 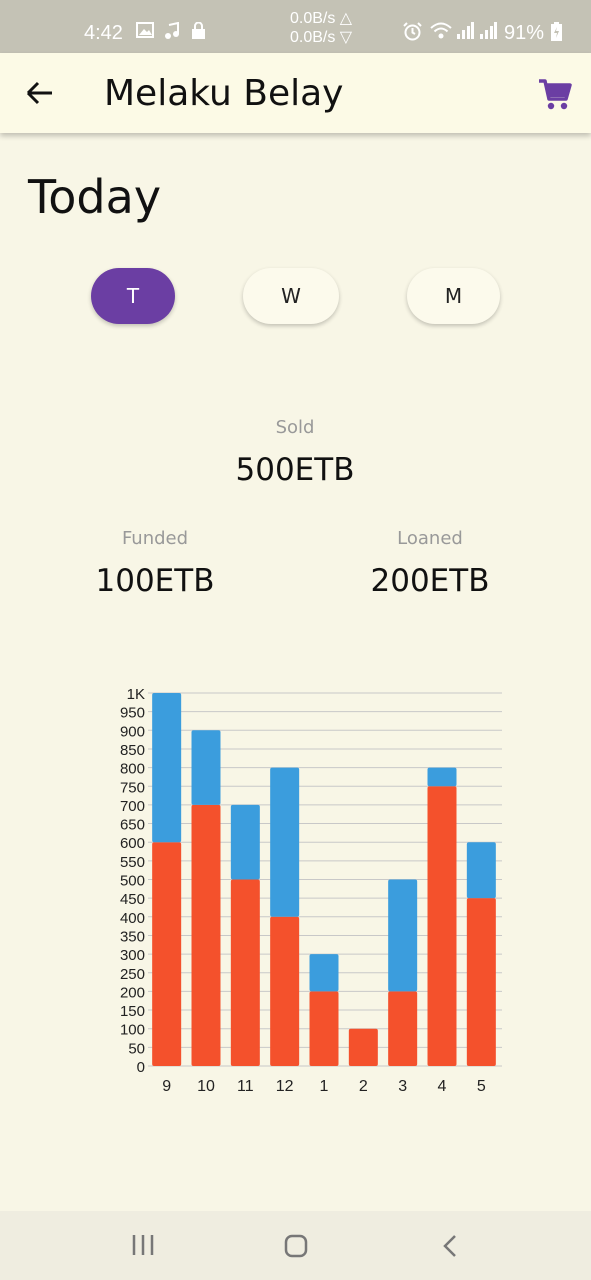 I want to click on home-icon, so click(x=298, y=1246).